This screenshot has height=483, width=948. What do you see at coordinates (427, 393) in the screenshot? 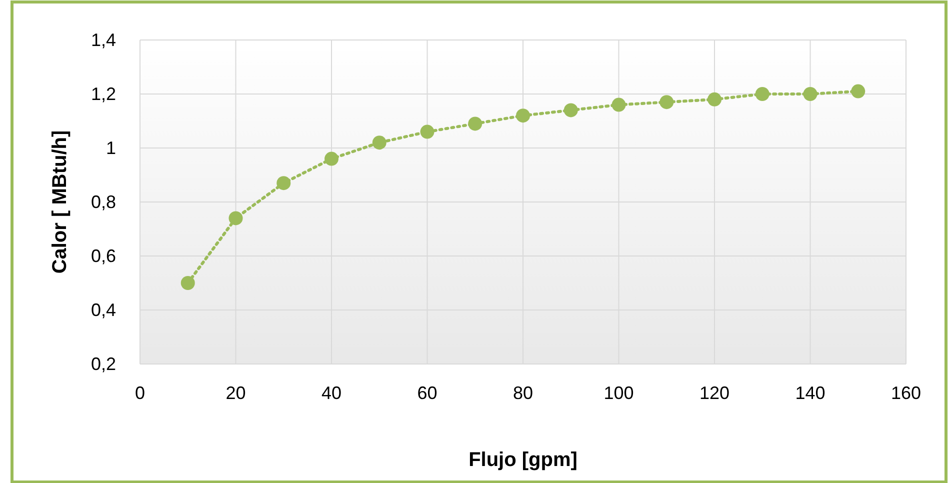
I see `x-tick-label: 60` at bounding box center [427, 393].